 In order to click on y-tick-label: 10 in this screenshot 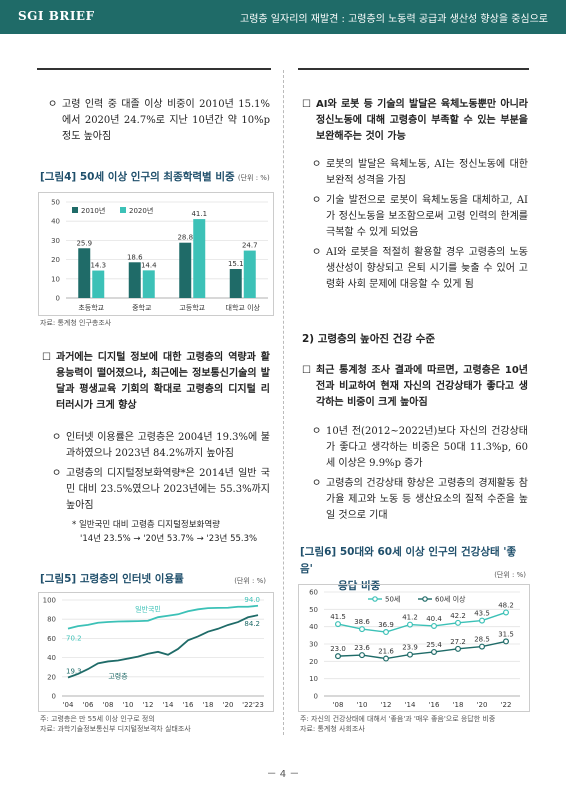, I will do `click(313, 679)`.